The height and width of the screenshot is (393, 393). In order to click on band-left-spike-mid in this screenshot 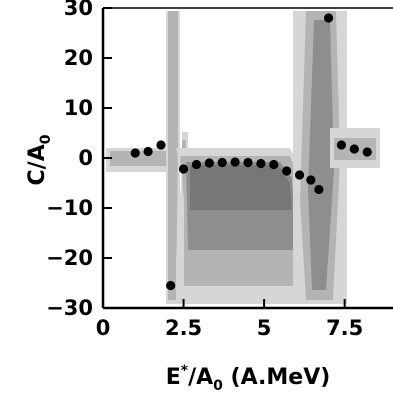, I will do `click(173, 155)`.